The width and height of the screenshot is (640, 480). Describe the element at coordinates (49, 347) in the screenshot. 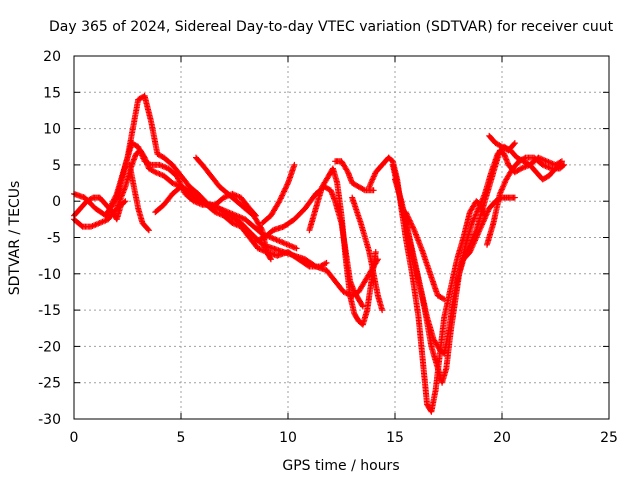

I see `y-tick-label: -20` at that location.